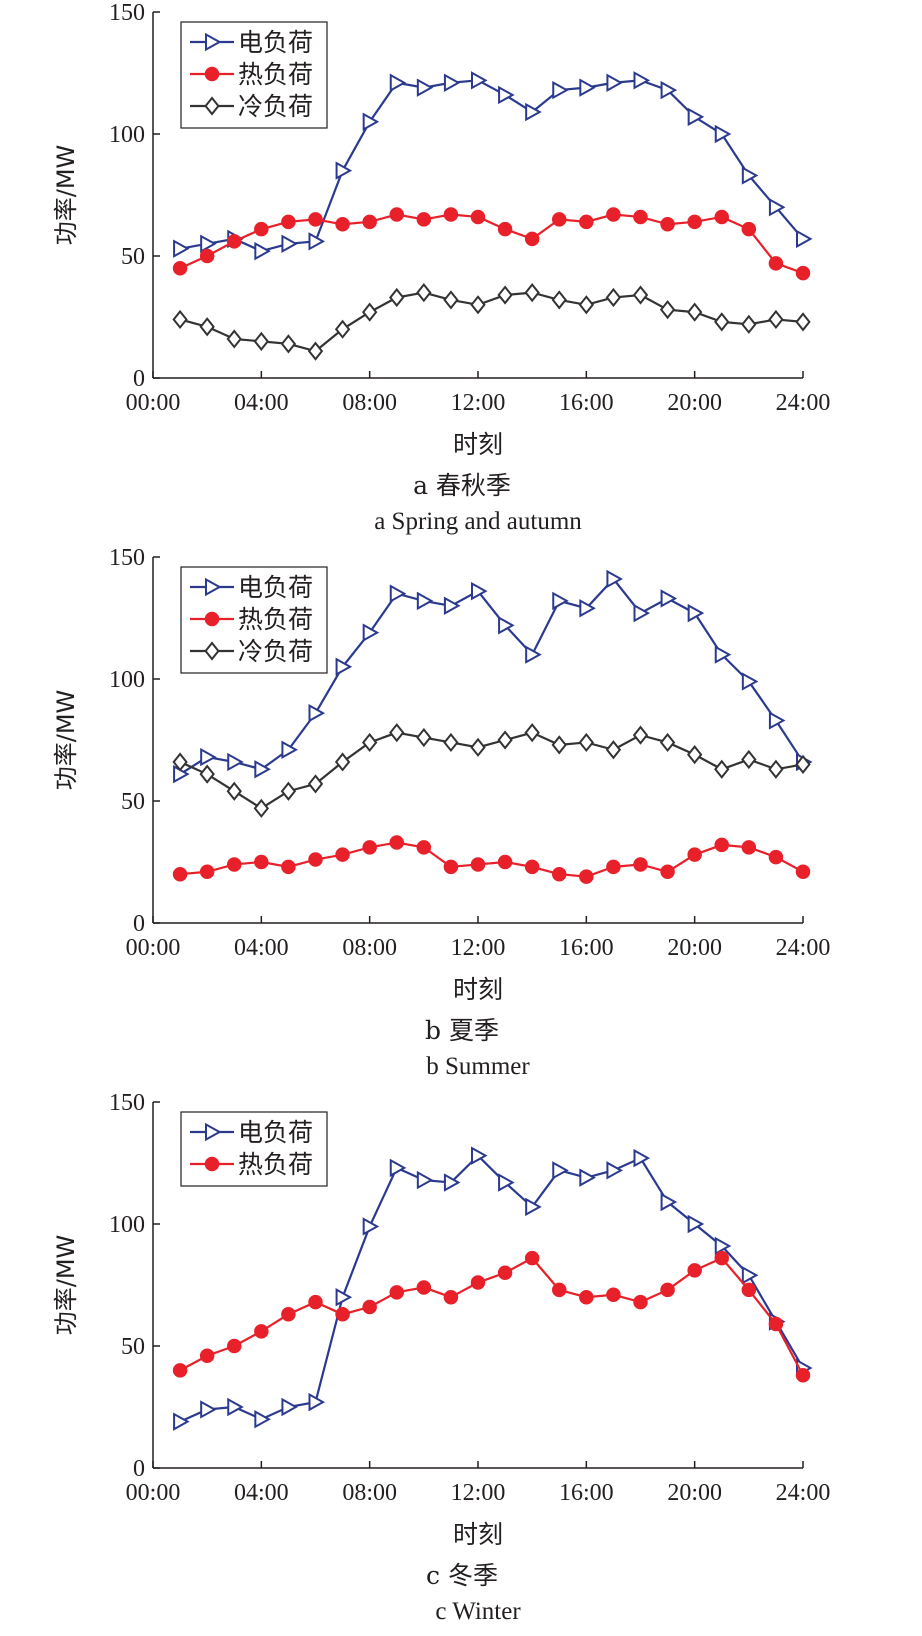 This screenshot has width=922, height=1636. Describe the element at coordinates (478, 1611) in the screenshot. I see `caption-english: c Winter` at that location.